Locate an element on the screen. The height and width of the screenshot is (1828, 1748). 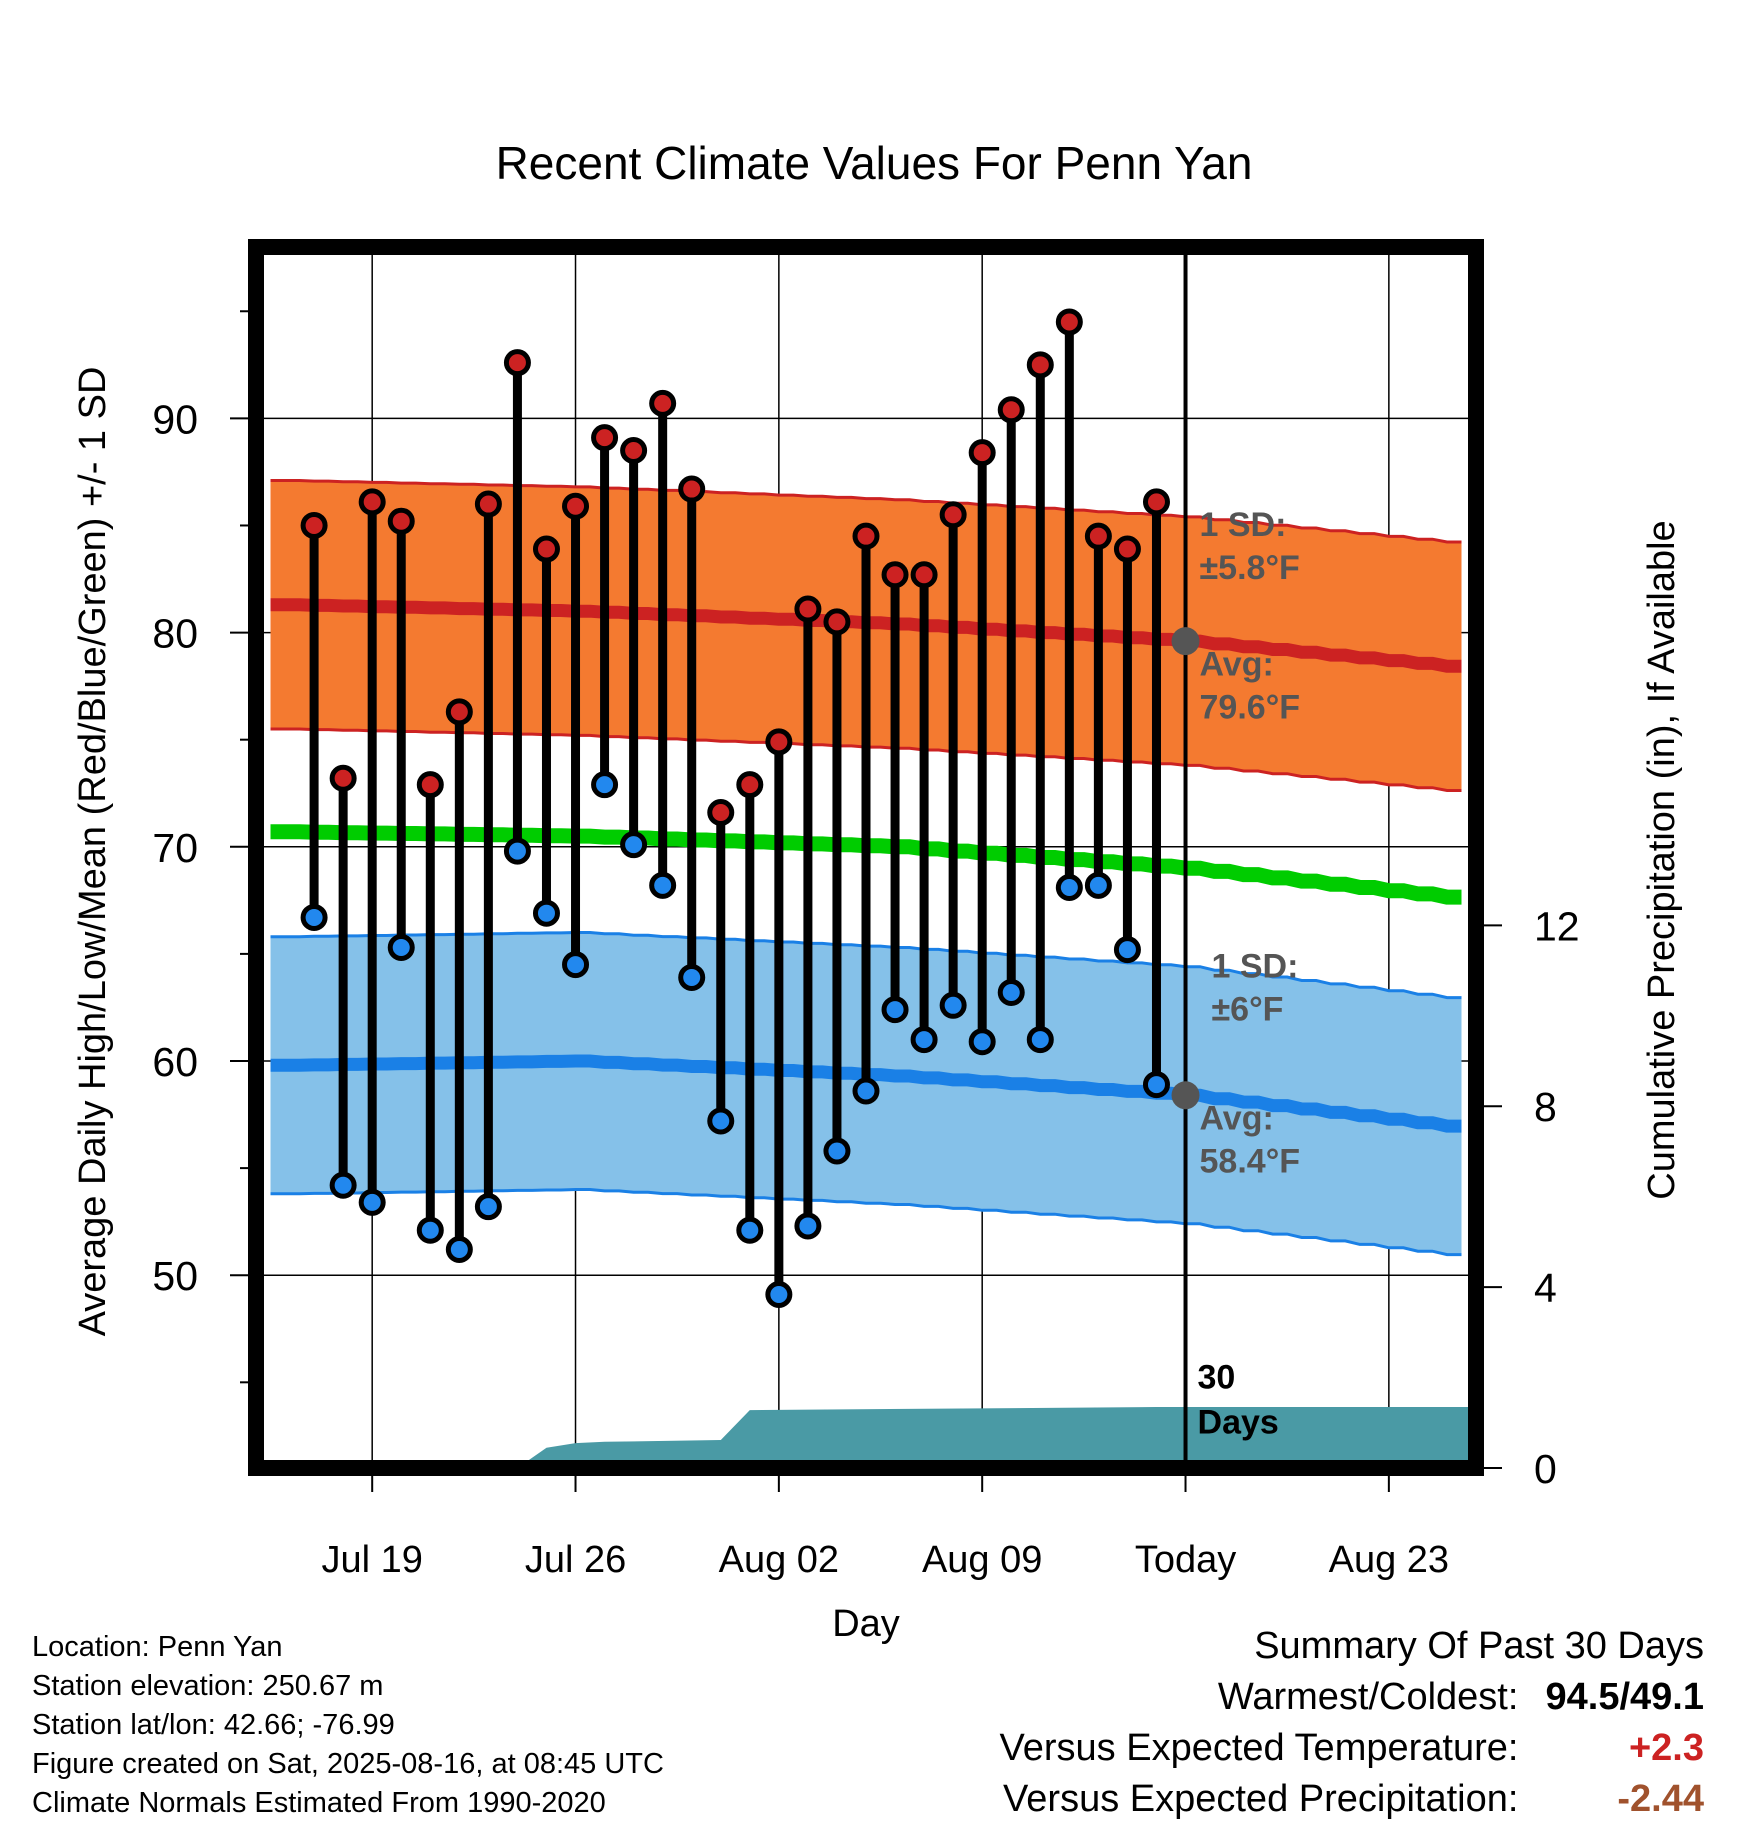
chart-title: Recent Climate Values For Penn Yan is located at coordinates (874, 163).